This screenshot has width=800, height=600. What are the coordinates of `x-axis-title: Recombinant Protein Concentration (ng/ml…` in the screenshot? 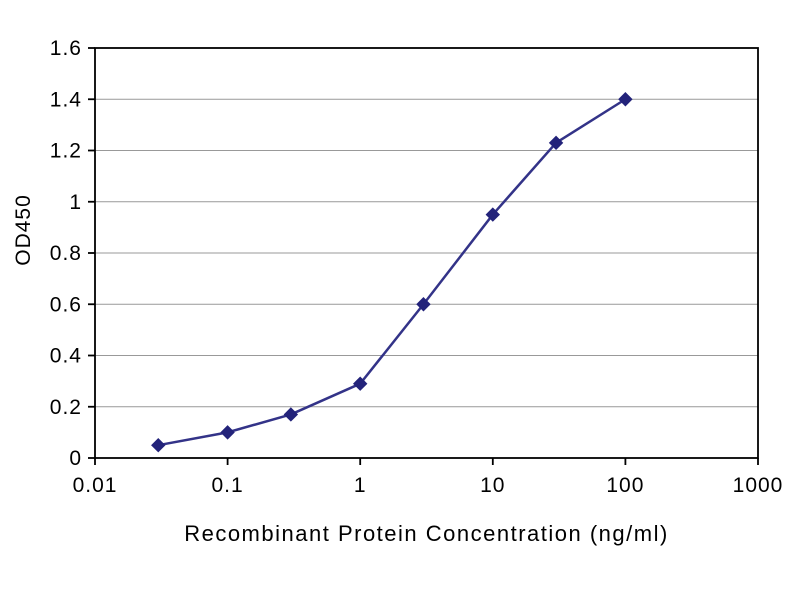 It's located at (426, 533).